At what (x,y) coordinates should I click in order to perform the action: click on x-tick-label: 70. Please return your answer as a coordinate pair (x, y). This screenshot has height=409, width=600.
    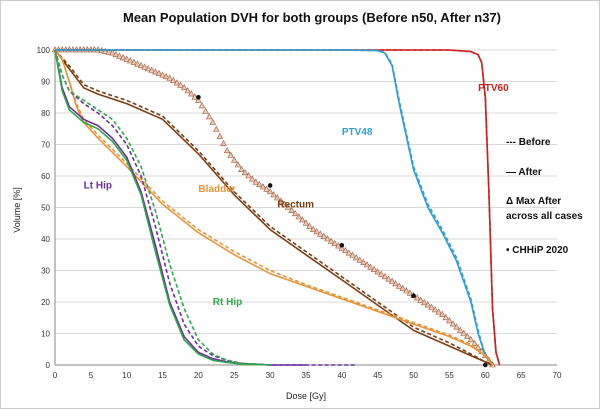
    Looking at the image, I should click on (557, 375).